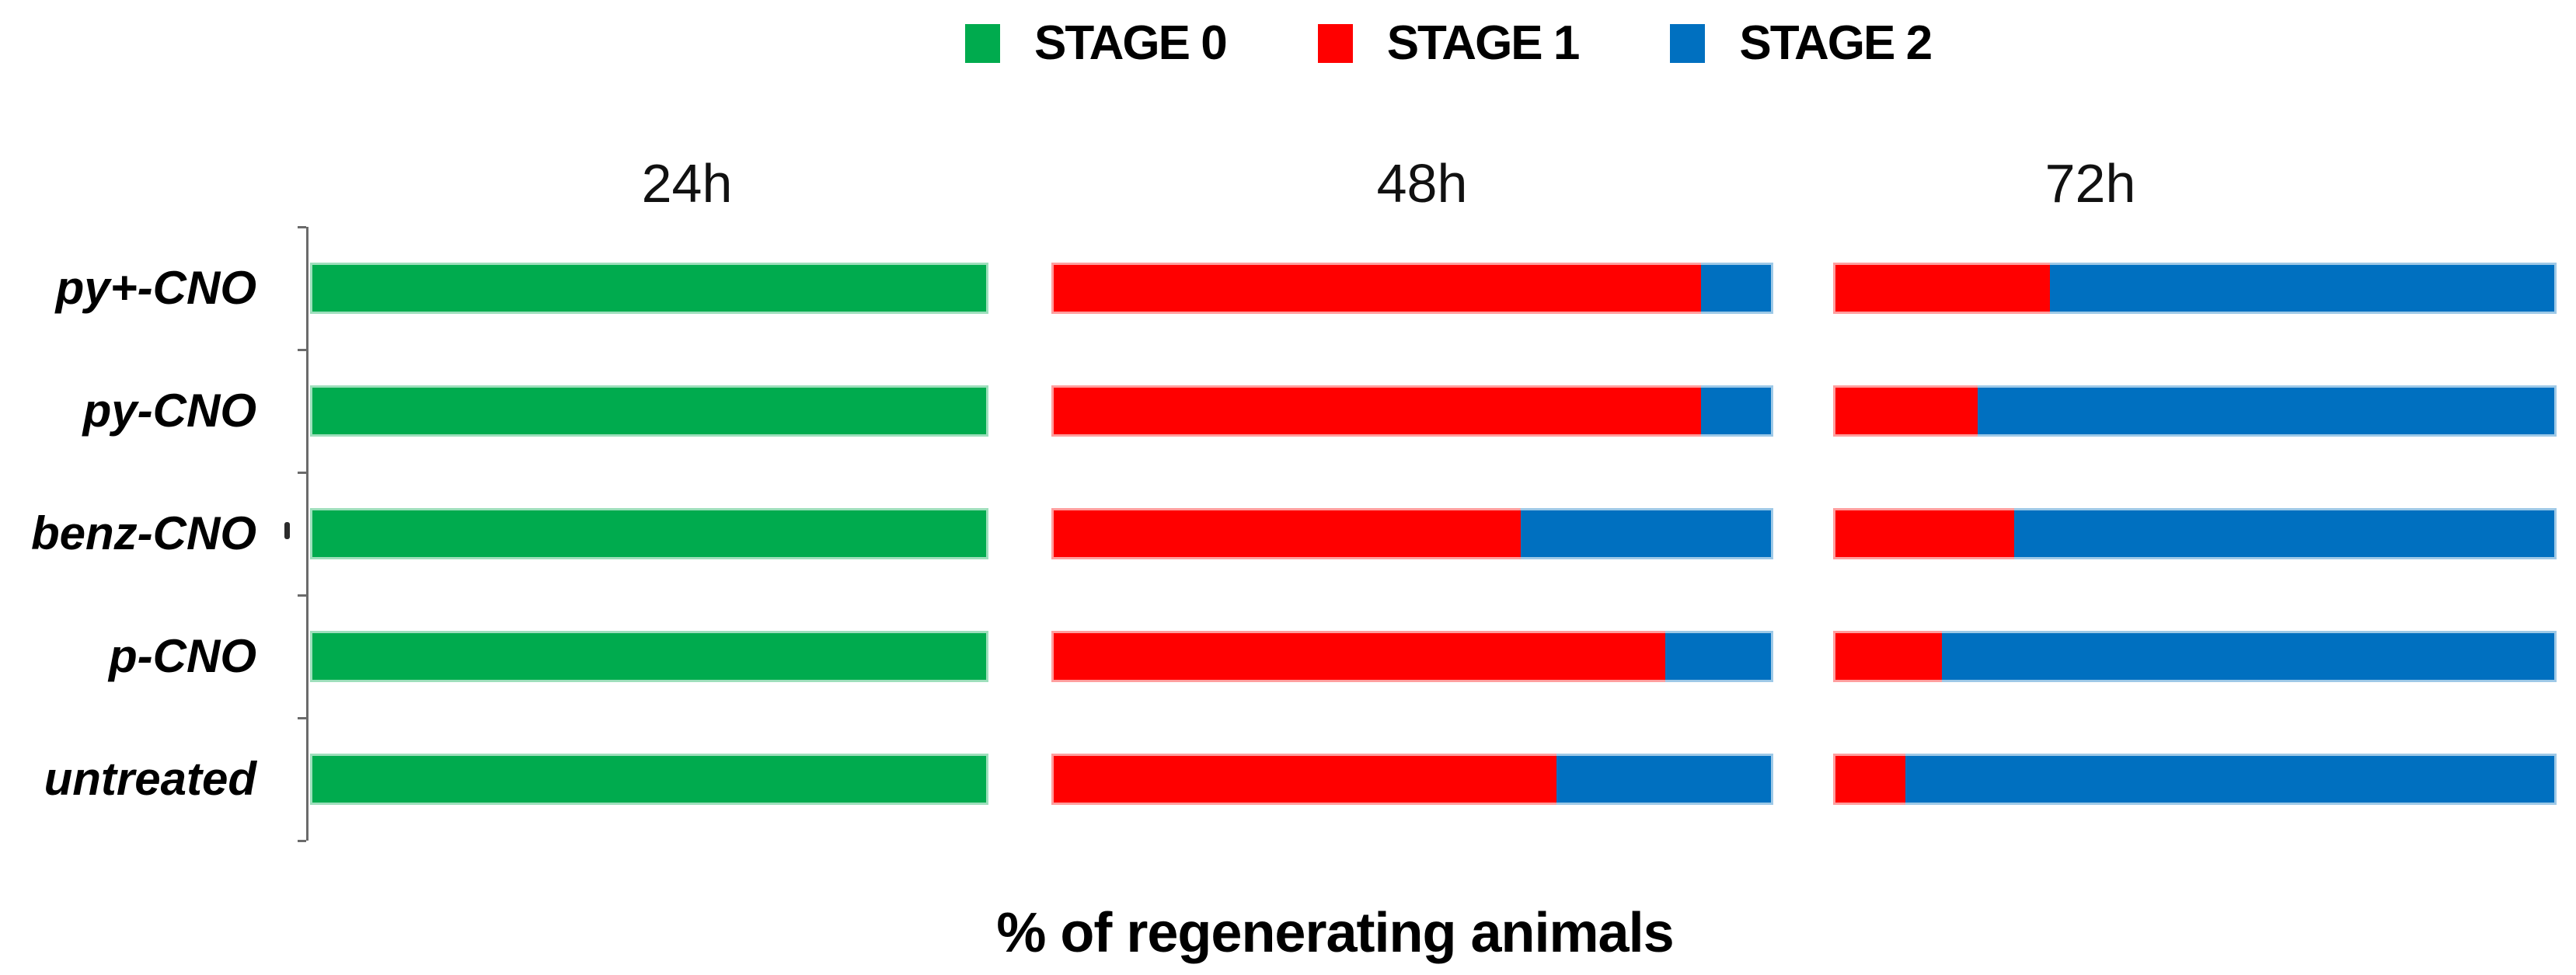 This screenshot has width=2576, height=975. What do you see at coordinates (1942, 288) in the screenshot?
I see `segment-72h-py+-CNO-stage1` at bounding box center [1942, 288].